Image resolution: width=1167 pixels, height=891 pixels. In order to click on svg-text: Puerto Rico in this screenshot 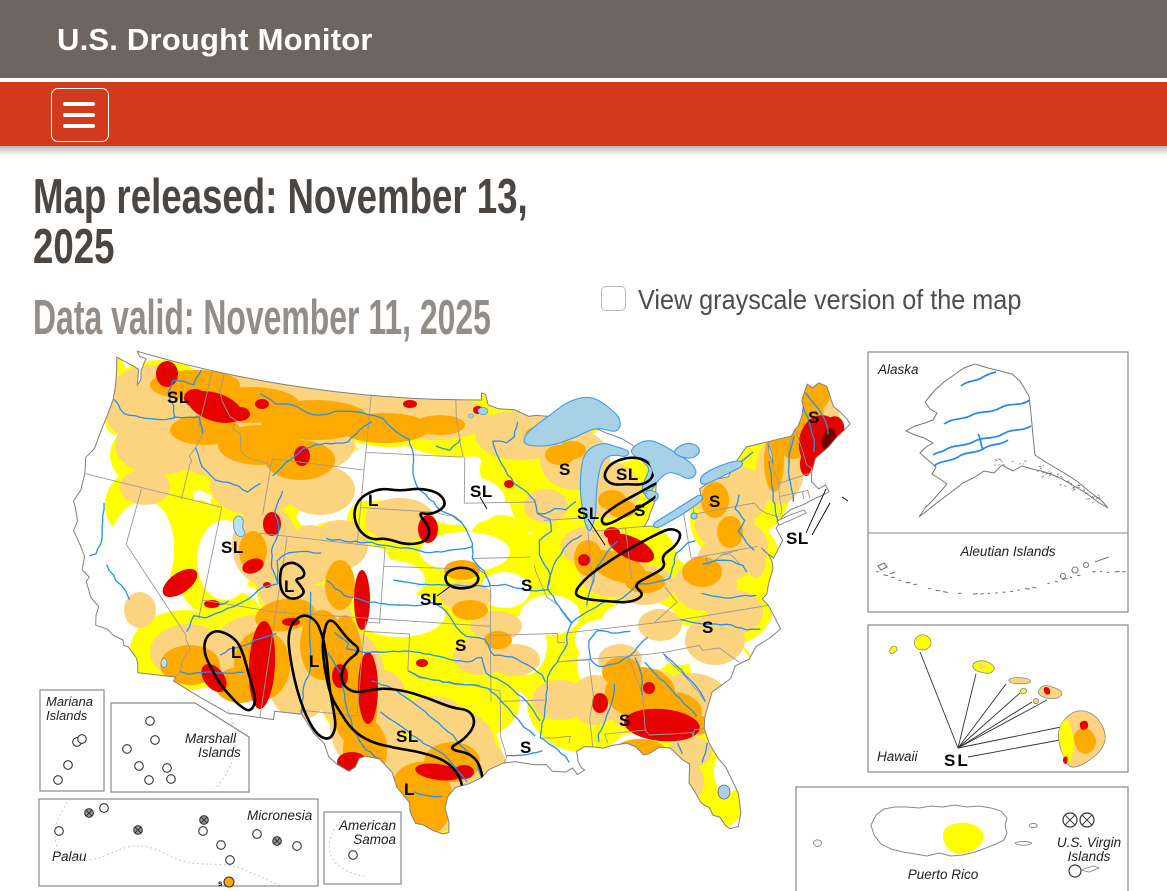, I will do `click(943, 874)`.